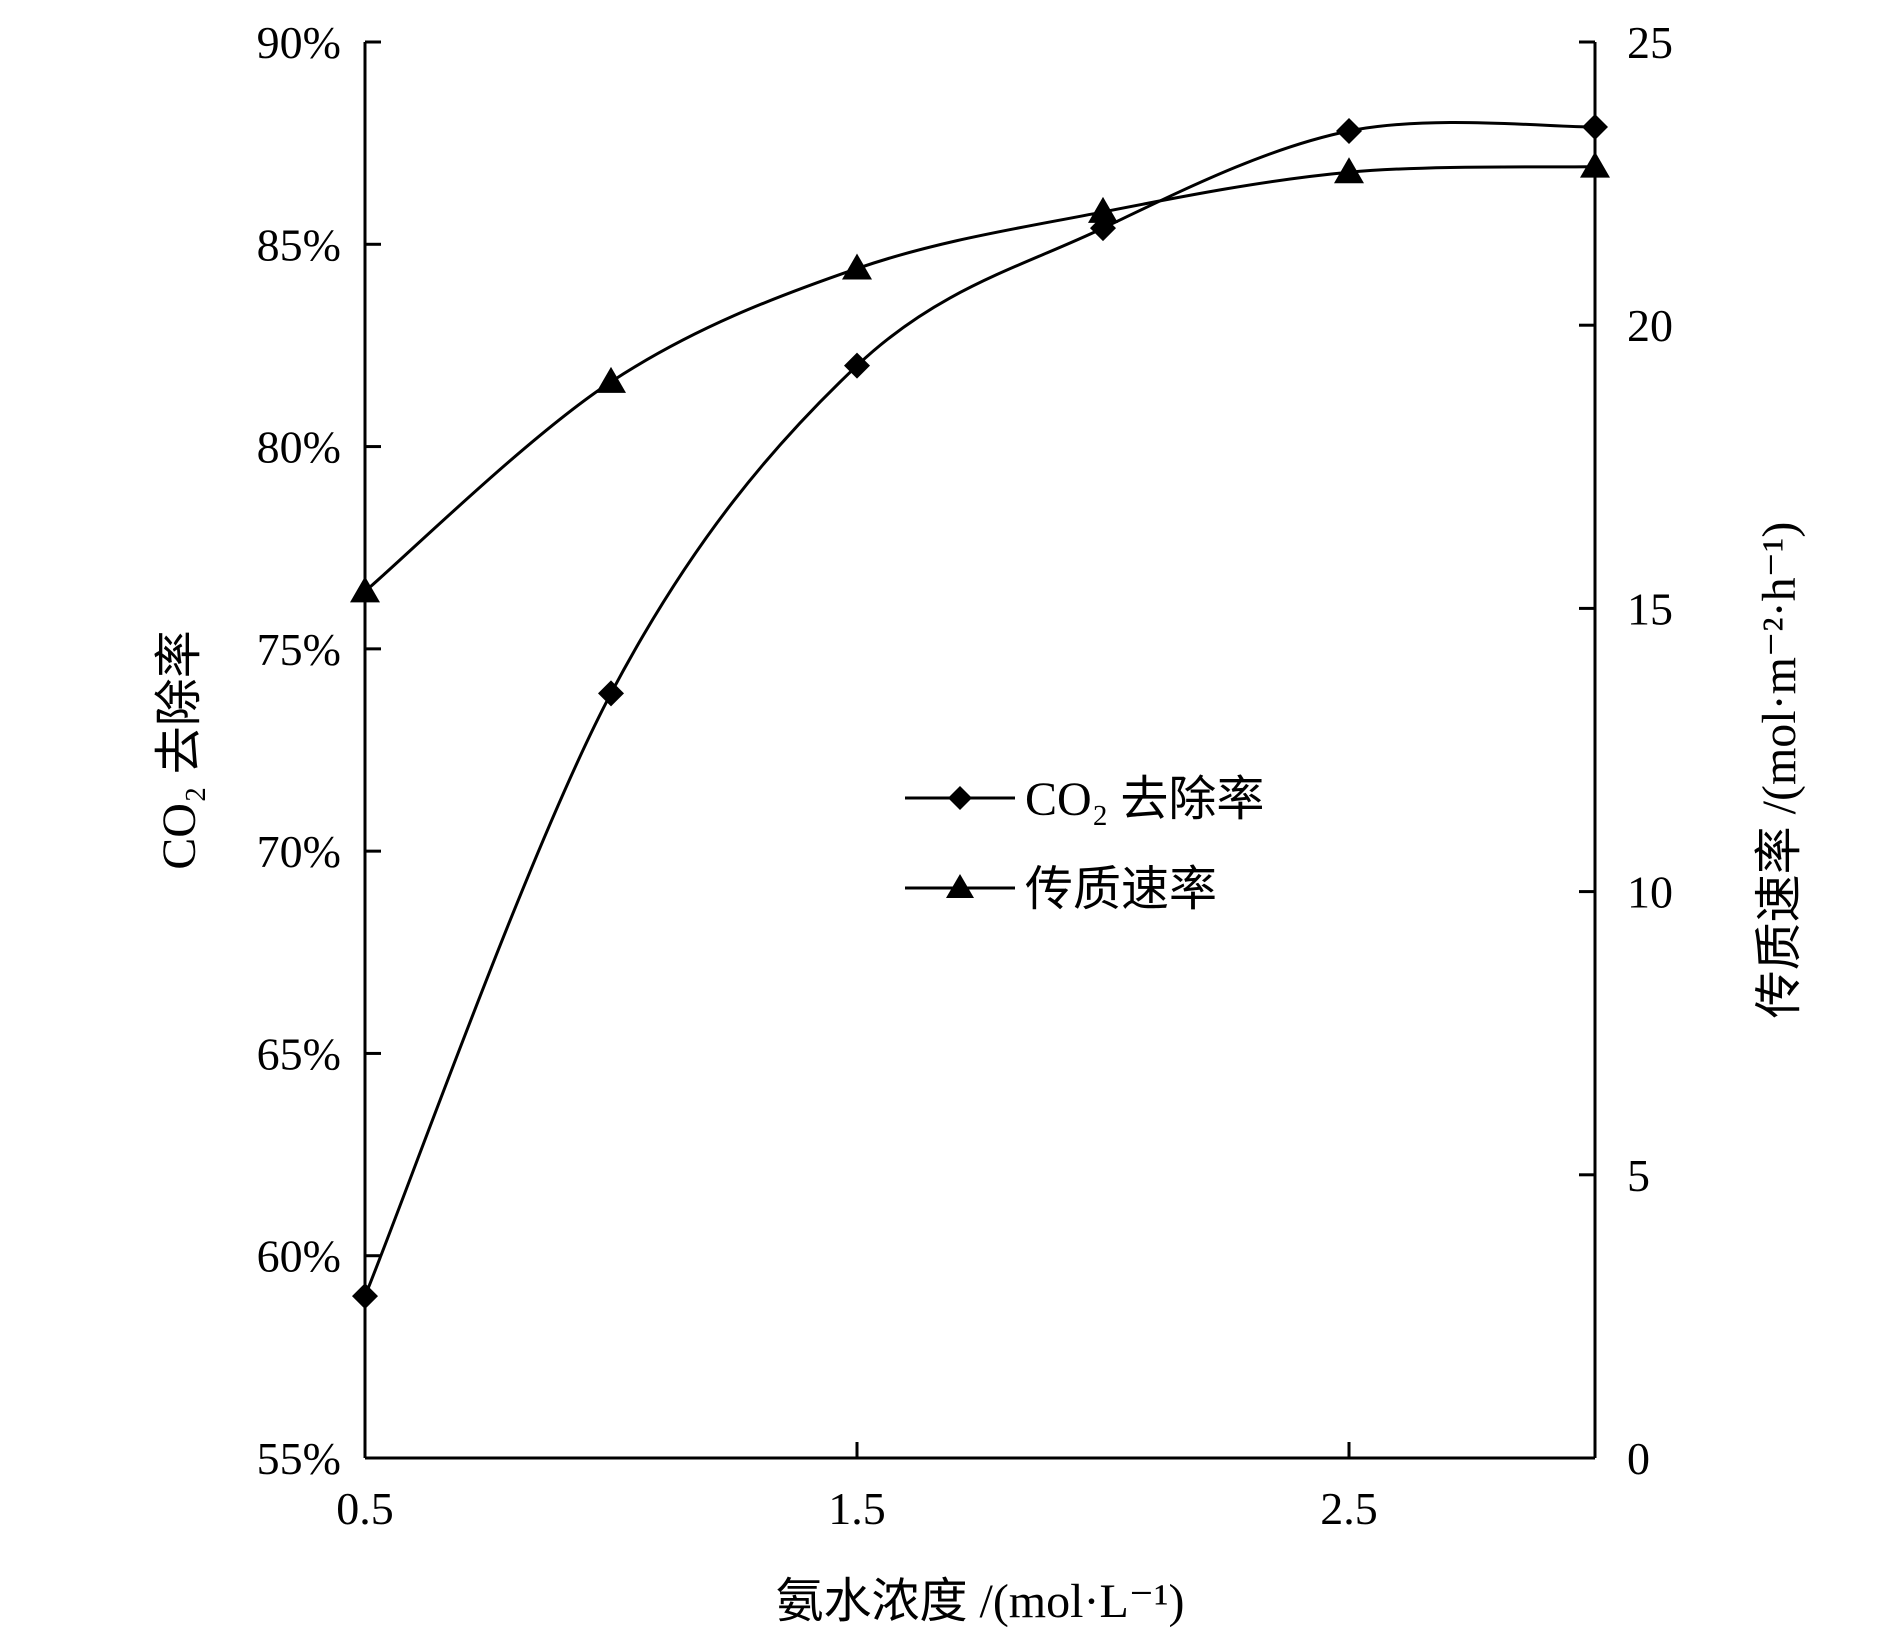  What do you see at coordinates (299, 649) in the screenshot?
I see `left-y-tick-label: 75%` at bounding box center [299, 649].